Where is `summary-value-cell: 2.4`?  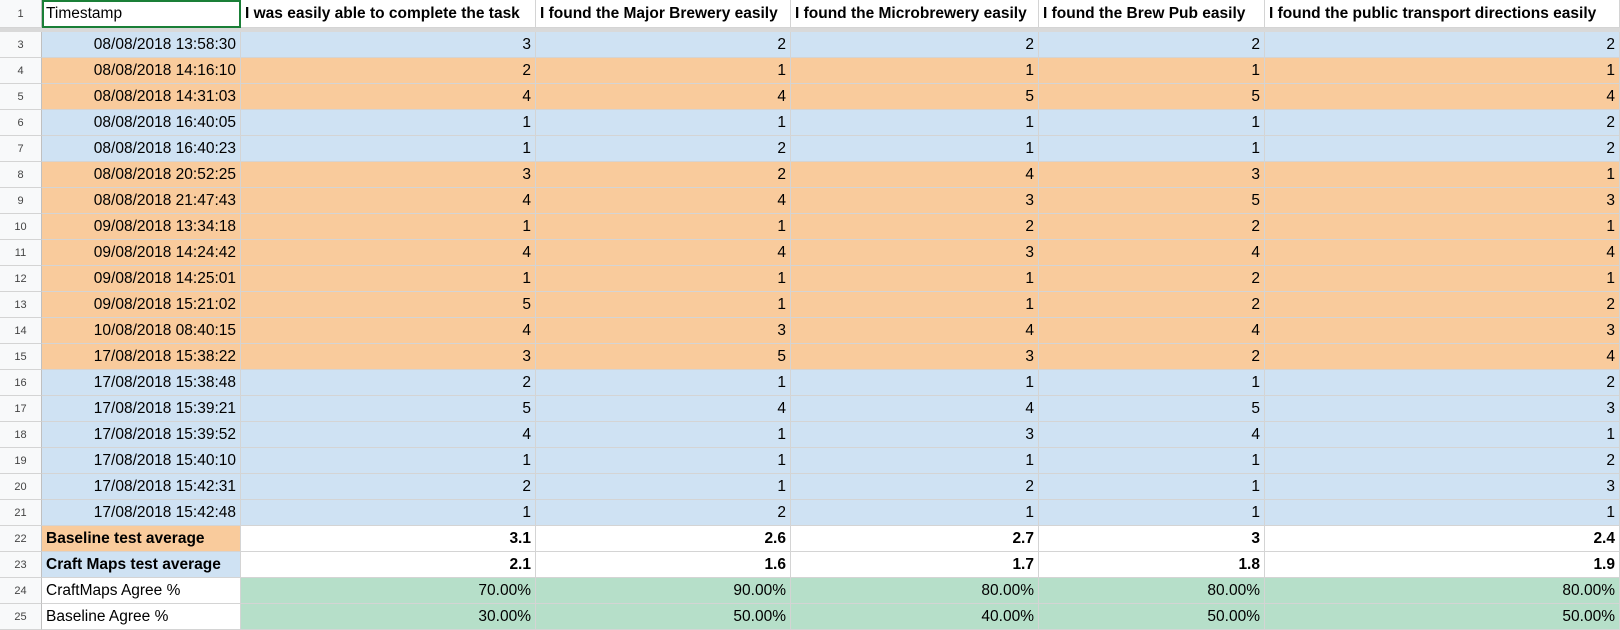 summary-value-cell: 2.4 is located at coordinates (1442, 539).